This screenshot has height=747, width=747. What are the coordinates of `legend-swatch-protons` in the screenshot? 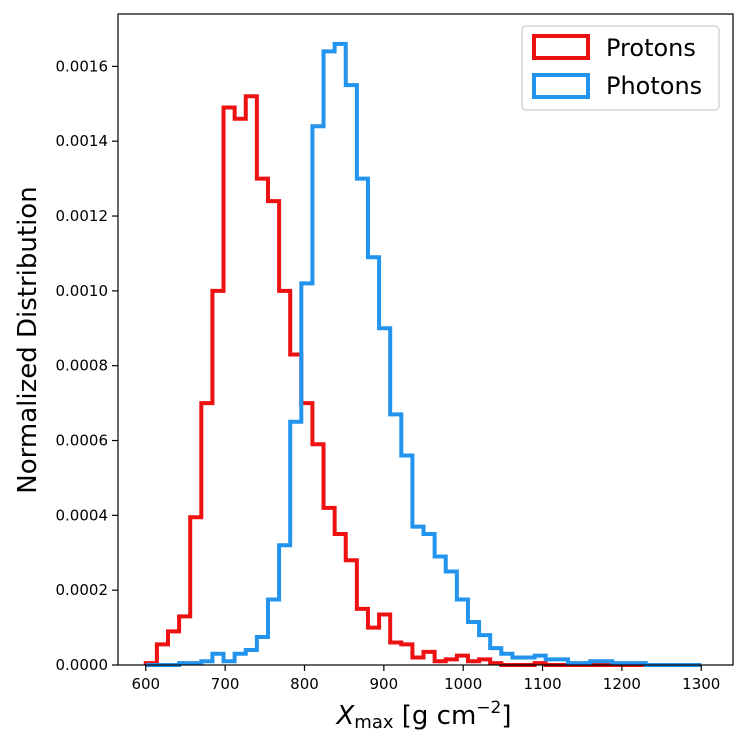 It's located at (561, 47).